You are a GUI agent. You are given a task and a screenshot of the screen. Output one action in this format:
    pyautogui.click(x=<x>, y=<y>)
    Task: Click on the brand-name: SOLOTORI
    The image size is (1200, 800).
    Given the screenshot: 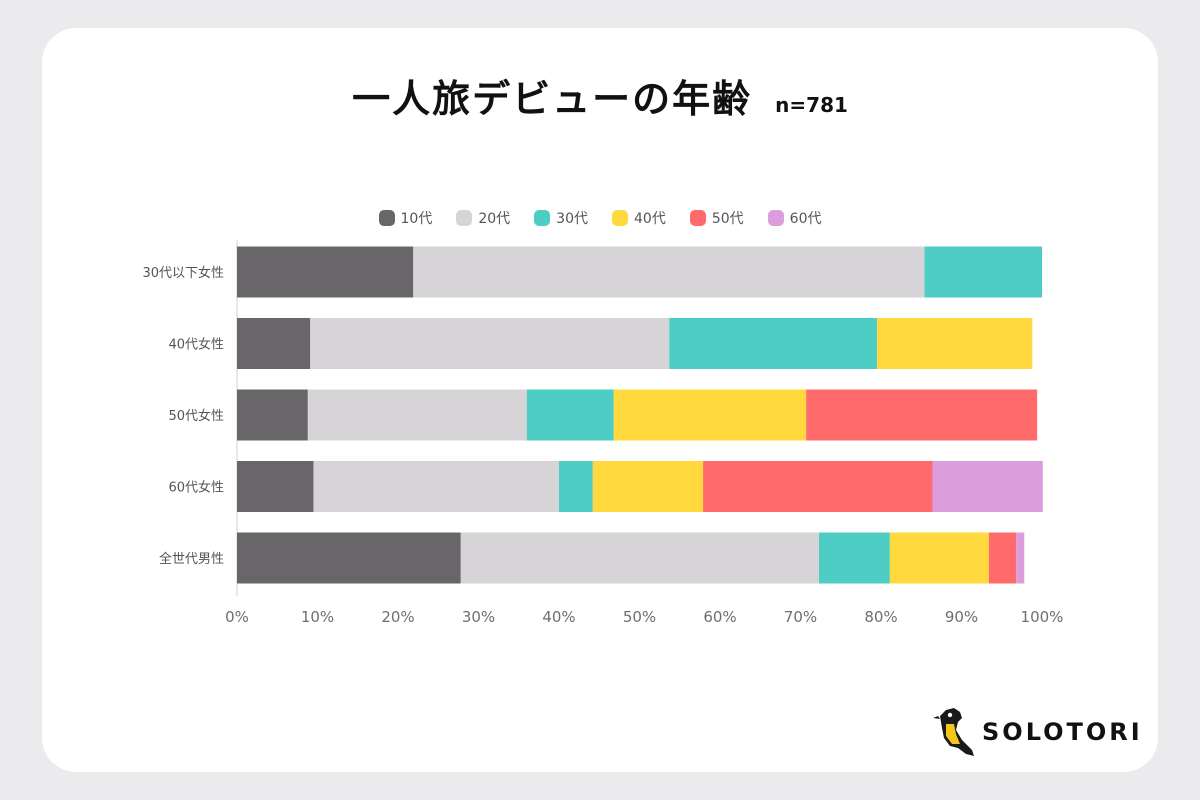 What is the action you would take?
    pyautogui.click(x=1062, y=732)
    